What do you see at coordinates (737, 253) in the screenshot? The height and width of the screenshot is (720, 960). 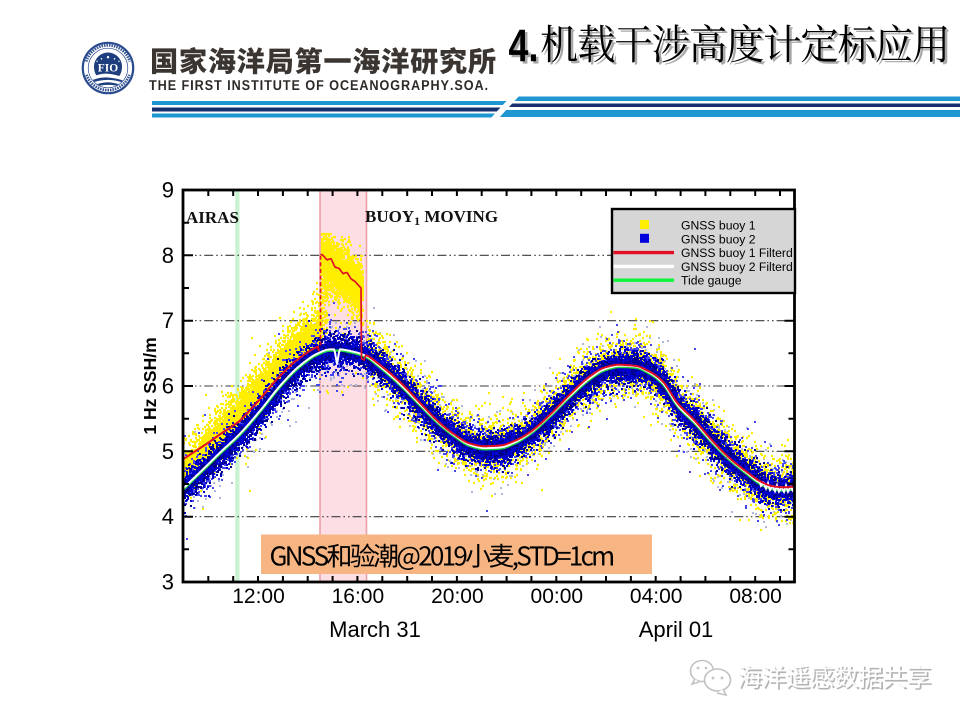 I see `svg-text: GNSS buoy 1 Filterd` at bounding box center [737, 253].